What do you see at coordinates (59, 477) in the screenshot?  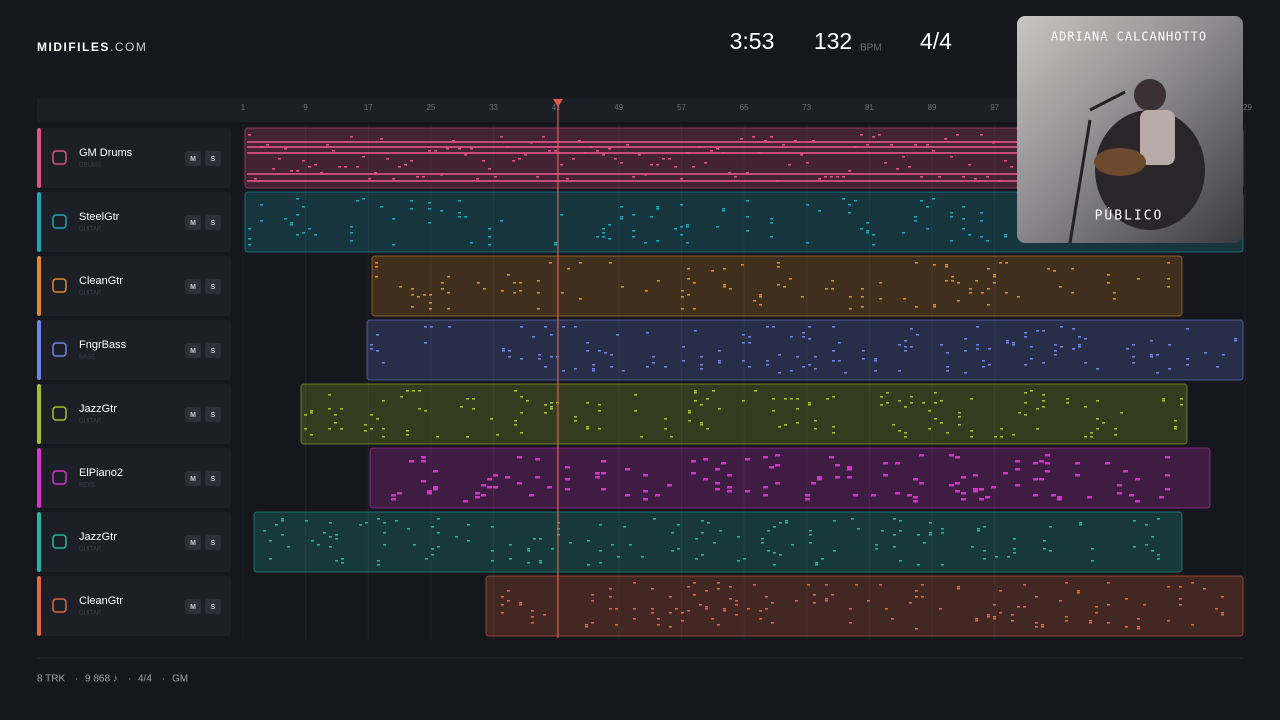 I see `track-icon` at bounding box center [59, 477].